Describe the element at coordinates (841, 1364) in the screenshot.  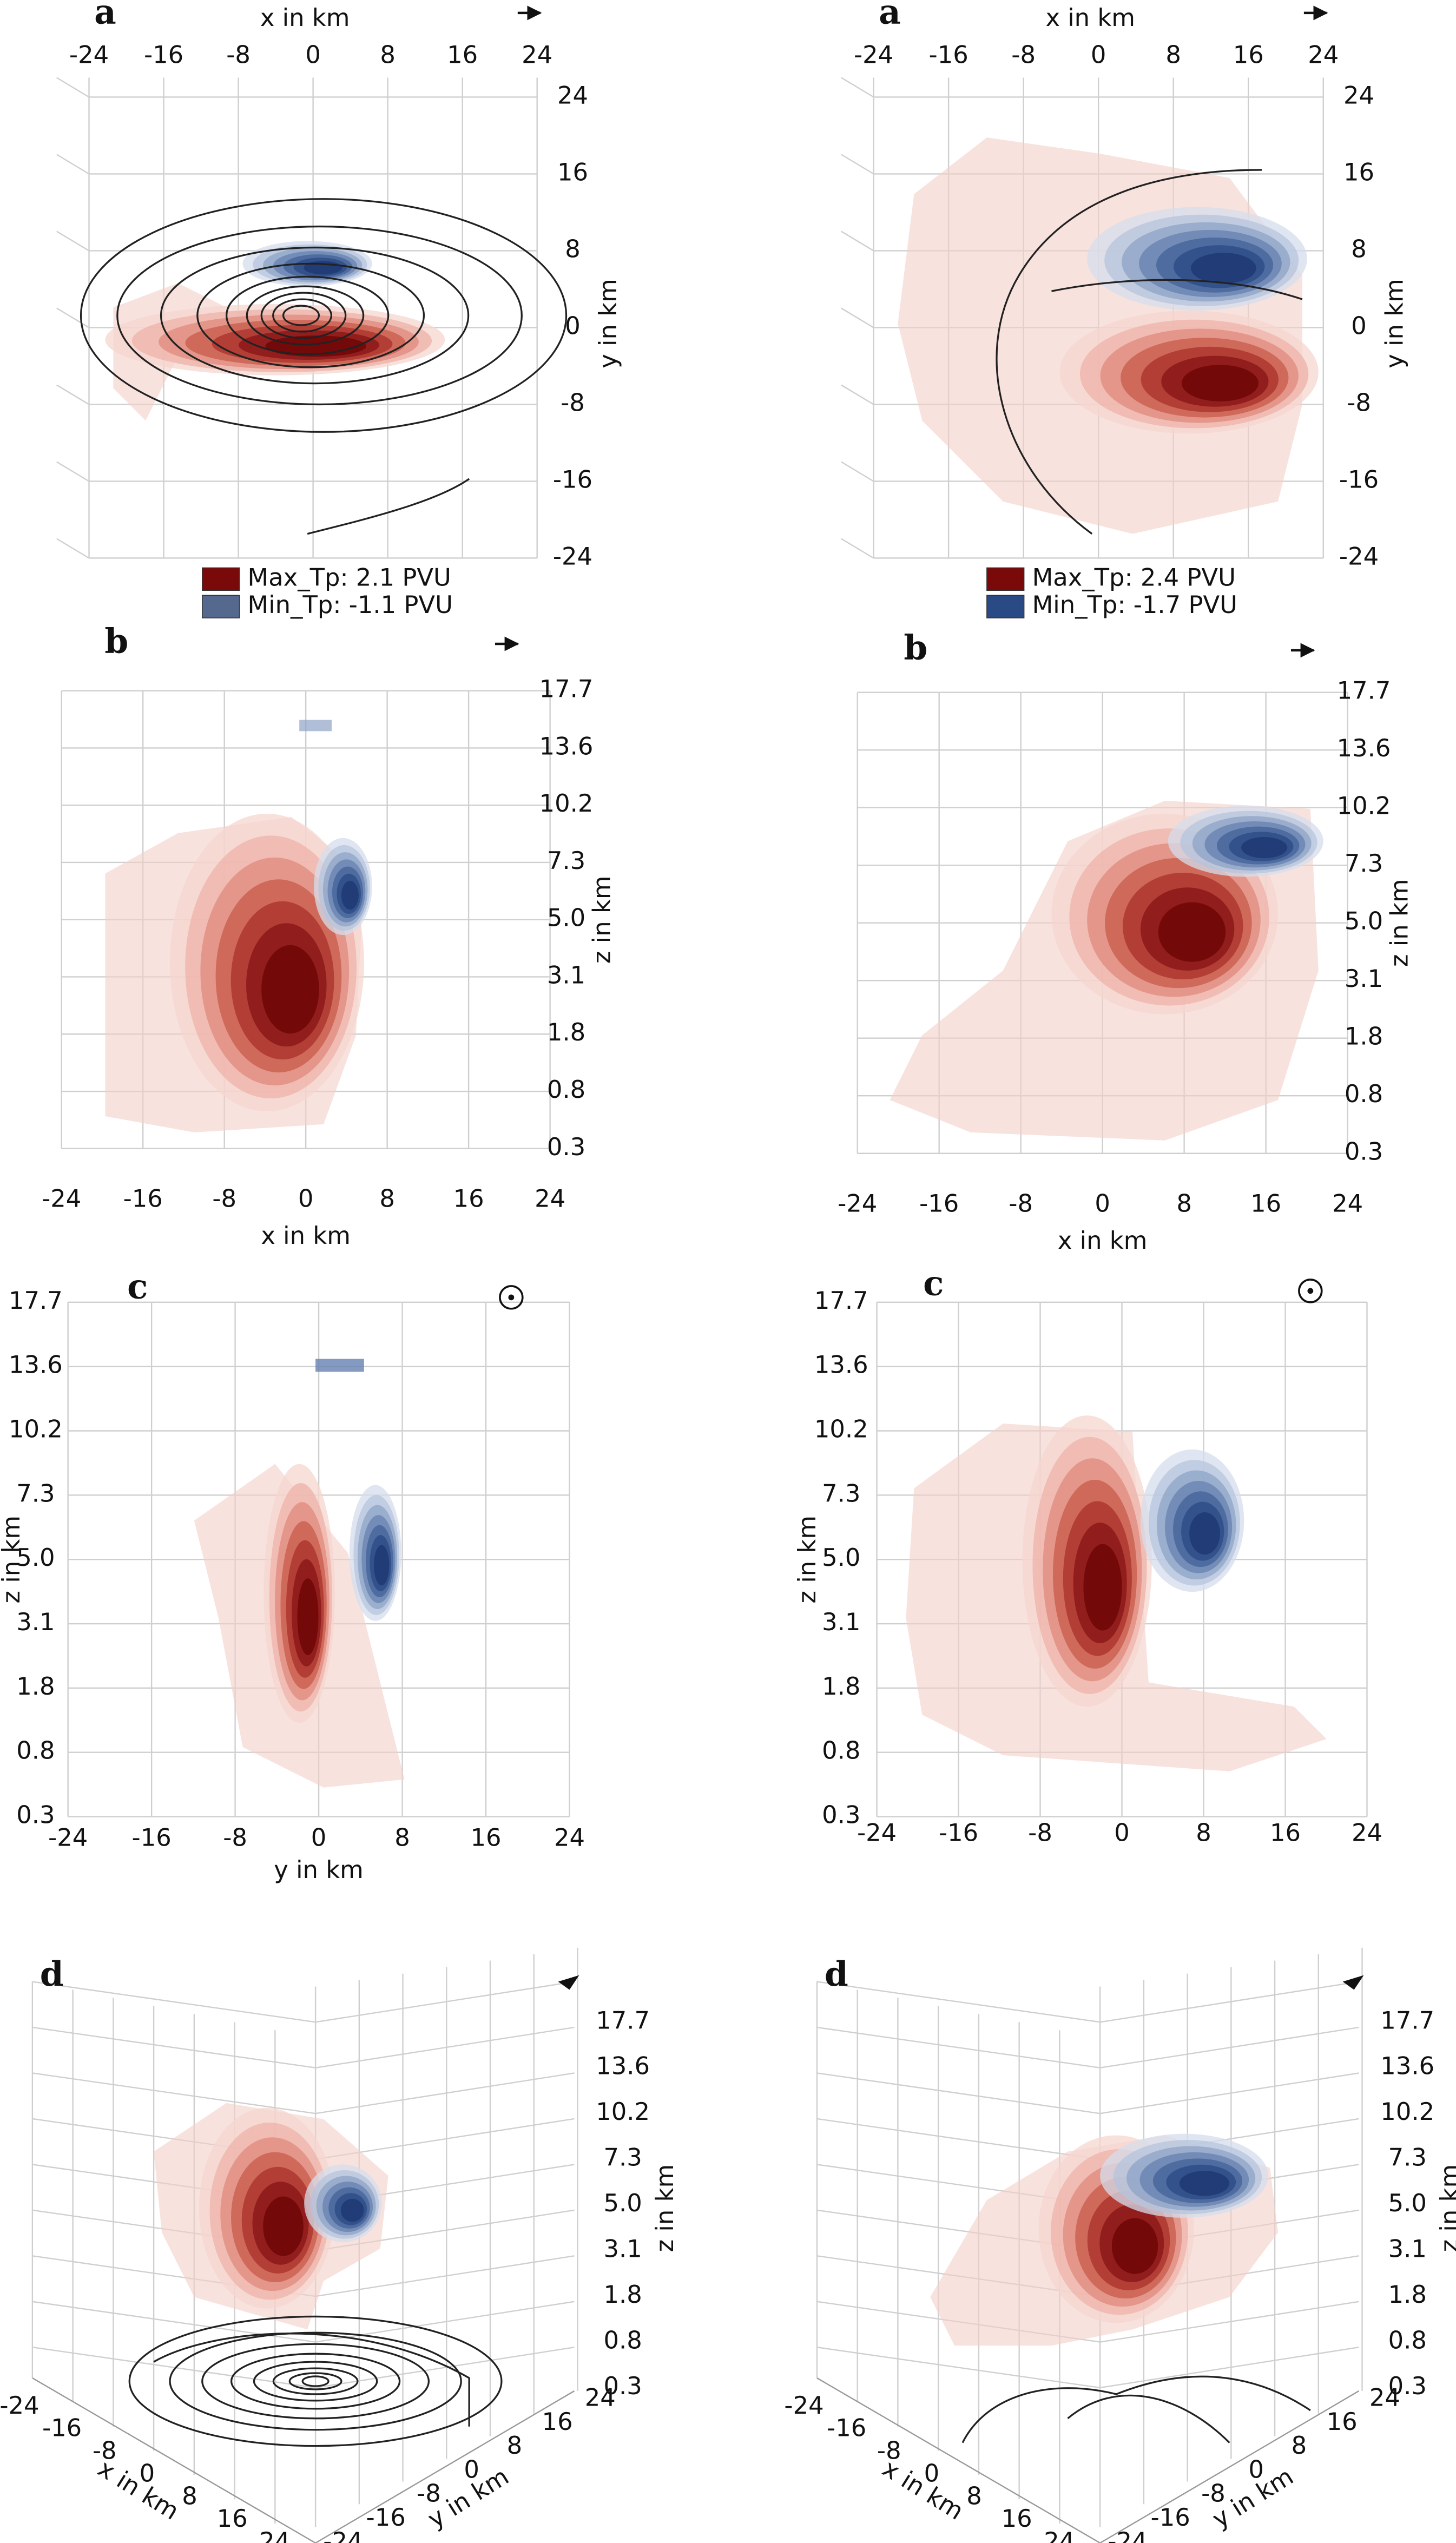
I see `z-tick-label: 13.6` at that location.